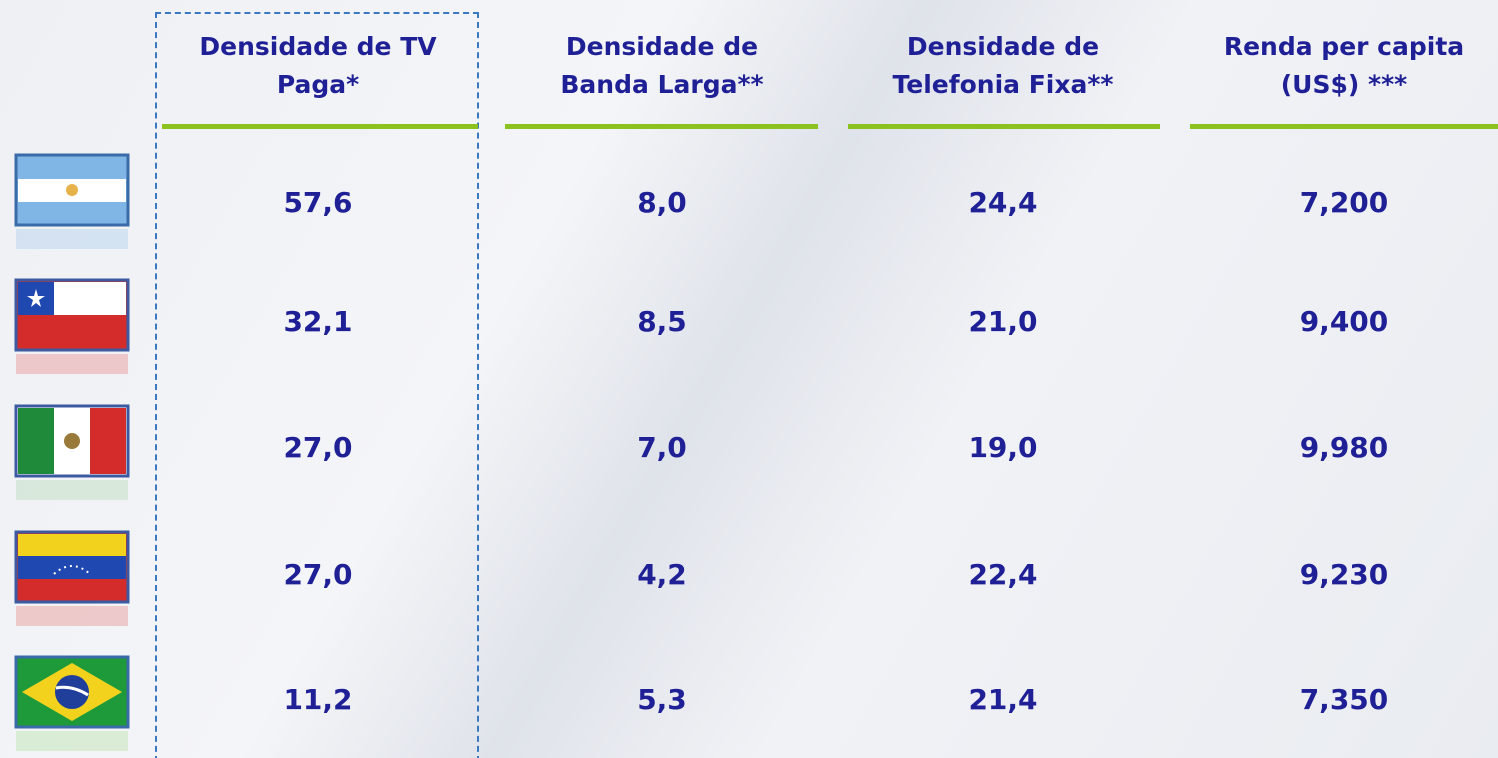 Image resolution: width=1498 pixels, height=758 pixels. Describe the element at coordinates (662, 699) in the screenshot. I see `cell: 5,3` at that location.